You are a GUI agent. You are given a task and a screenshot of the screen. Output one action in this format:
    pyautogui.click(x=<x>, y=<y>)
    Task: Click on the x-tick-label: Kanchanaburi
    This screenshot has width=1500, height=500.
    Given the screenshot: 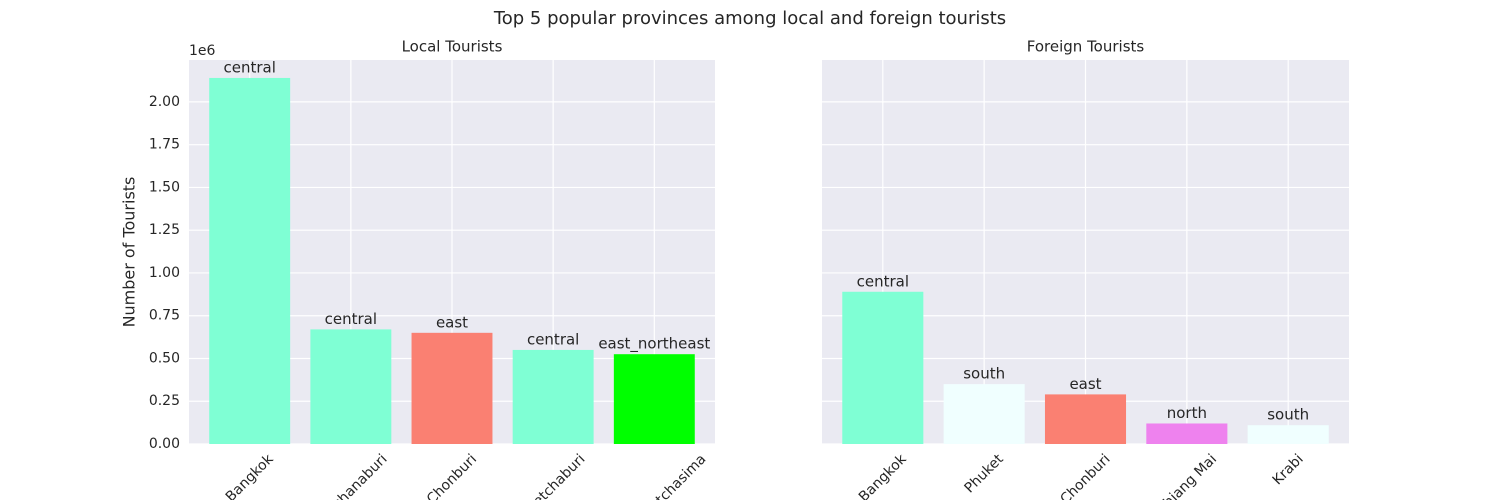 What is the action you would take?
    pyautogui.click(x=350, y=475)
    